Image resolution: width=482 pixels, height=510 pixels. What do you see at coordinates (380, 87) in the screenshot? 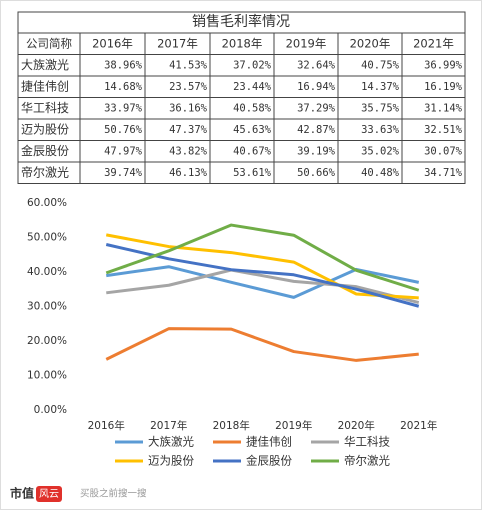
I see `table-cell: 14.37%` at bounding box center [380, 87].